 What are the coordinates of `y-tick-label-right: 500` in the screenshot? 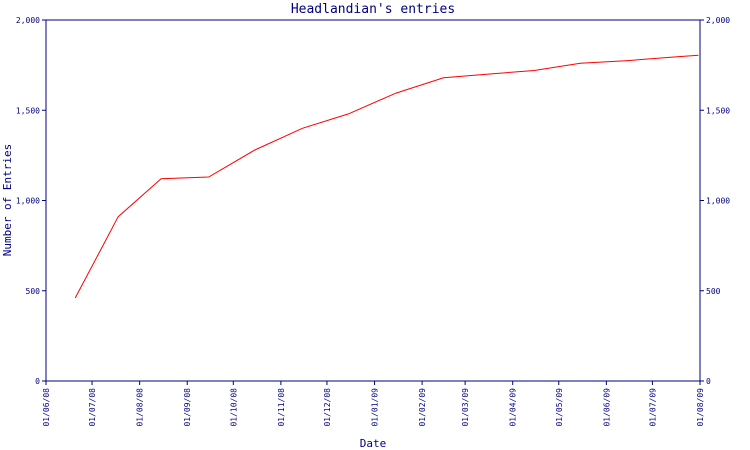 It's located at (713, 291).